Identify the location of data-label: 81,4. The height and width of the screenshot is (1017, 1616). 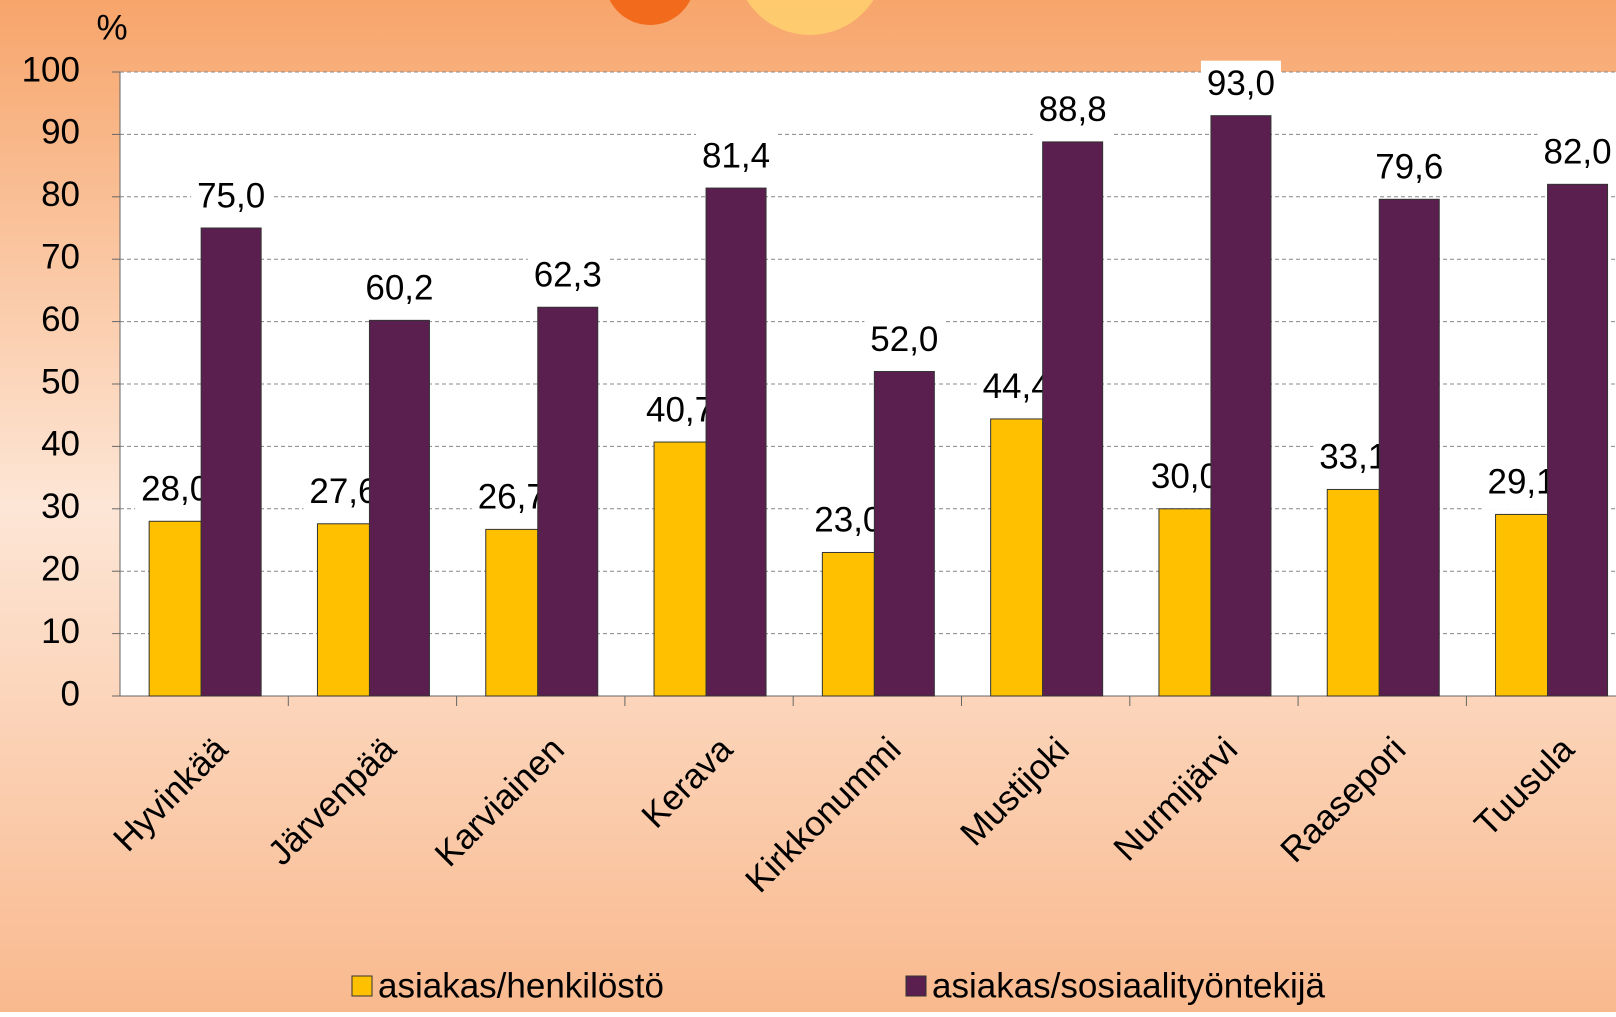
(736, 155).